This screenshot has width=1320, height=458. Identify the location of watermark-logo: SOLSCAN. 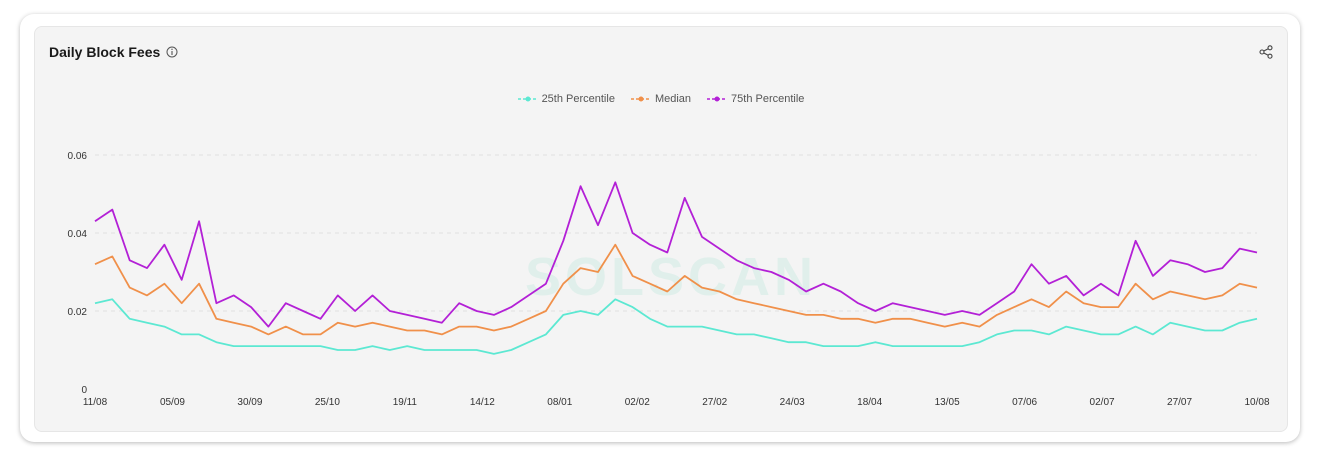
(671, 277).